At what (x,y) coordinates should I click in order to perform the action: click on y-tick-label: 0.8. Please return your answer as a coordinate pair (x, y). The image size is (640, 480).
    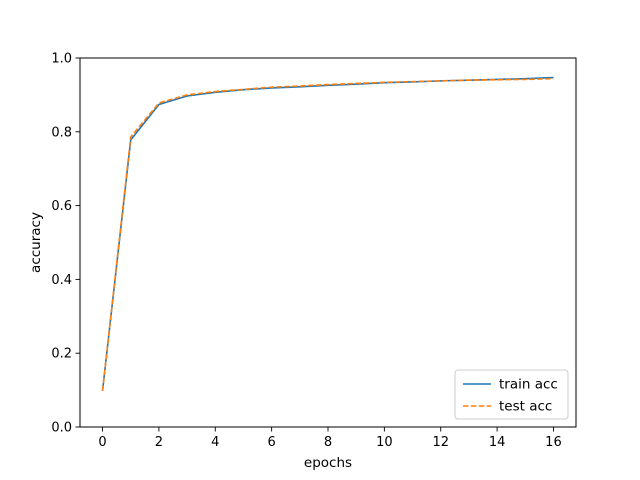
    Looking at the image, I should click on (61, 132).